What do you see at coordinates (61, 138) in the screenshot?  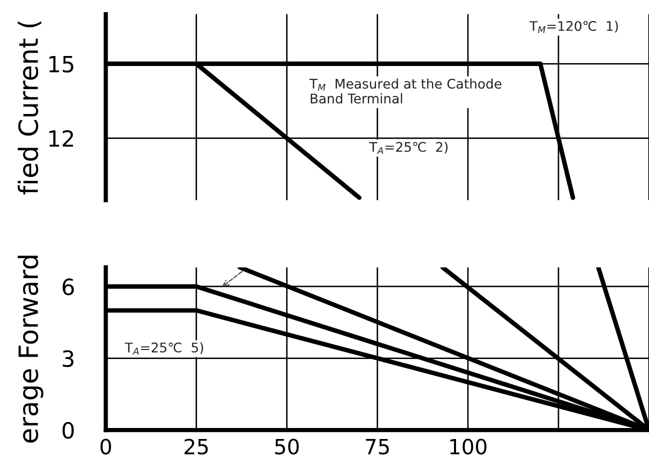 I see `y-tick-label: 12` at bounding box center [61, 138].